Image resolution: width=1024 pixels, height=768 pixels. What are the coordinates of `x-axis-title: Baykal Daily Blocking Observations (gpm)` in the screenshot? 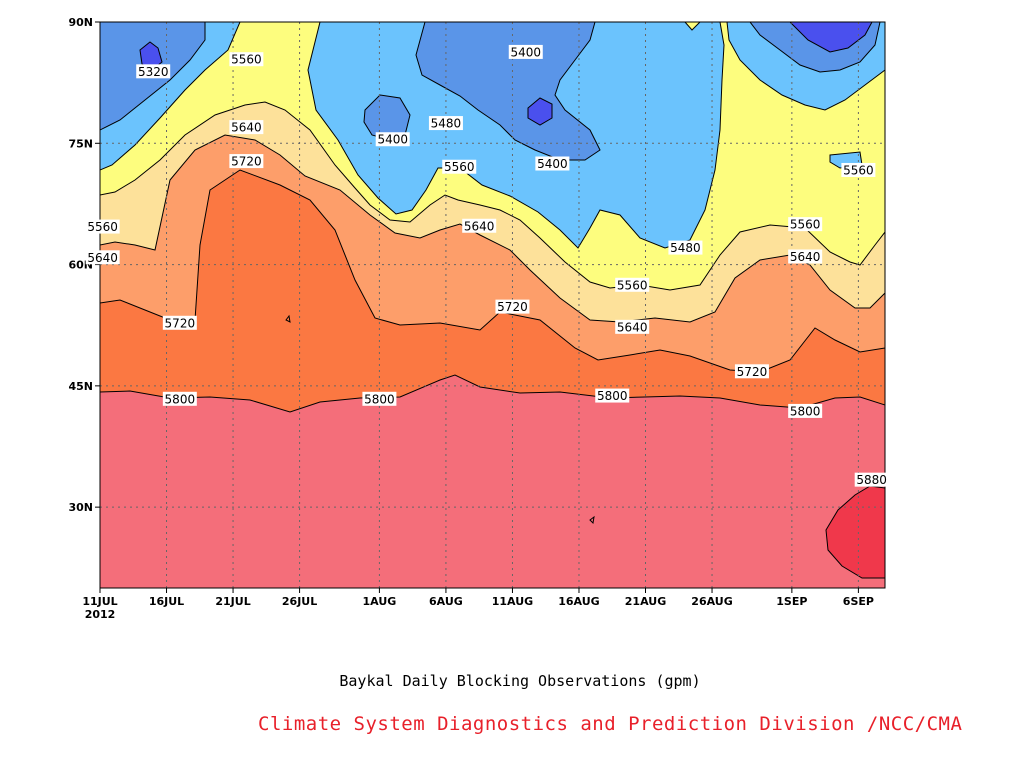 It's located at (520, 681).